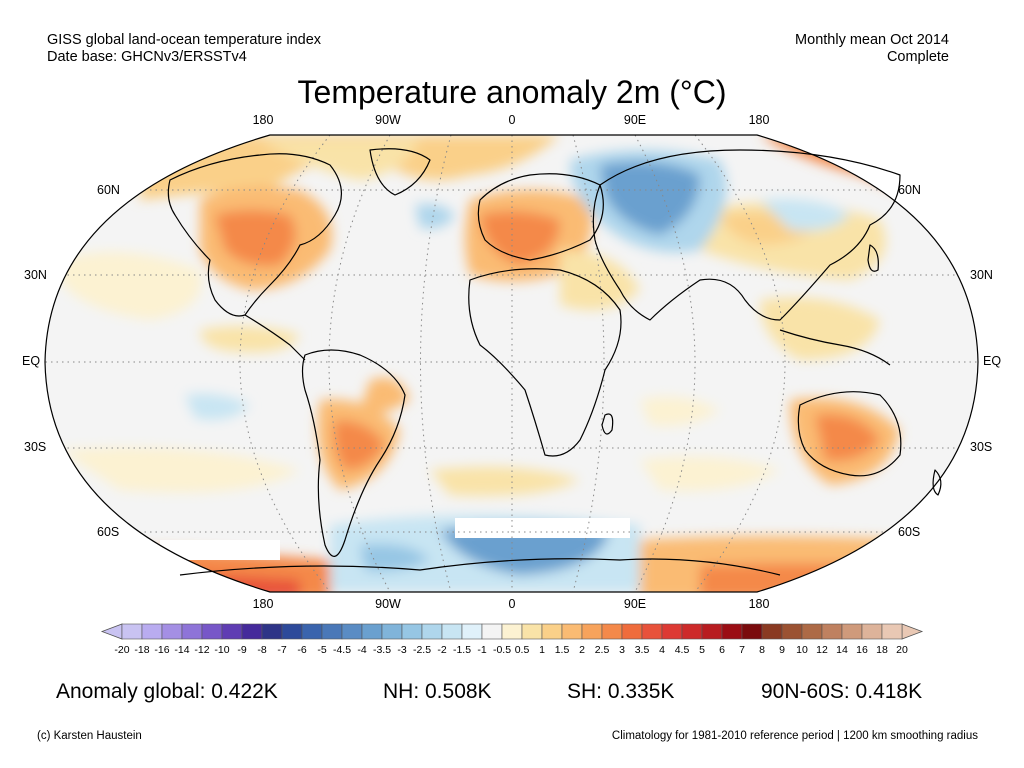  What do you see at coordinates (746, 235) in the screenshot?
I see `asia-outline` at bounding box center [746, 235].